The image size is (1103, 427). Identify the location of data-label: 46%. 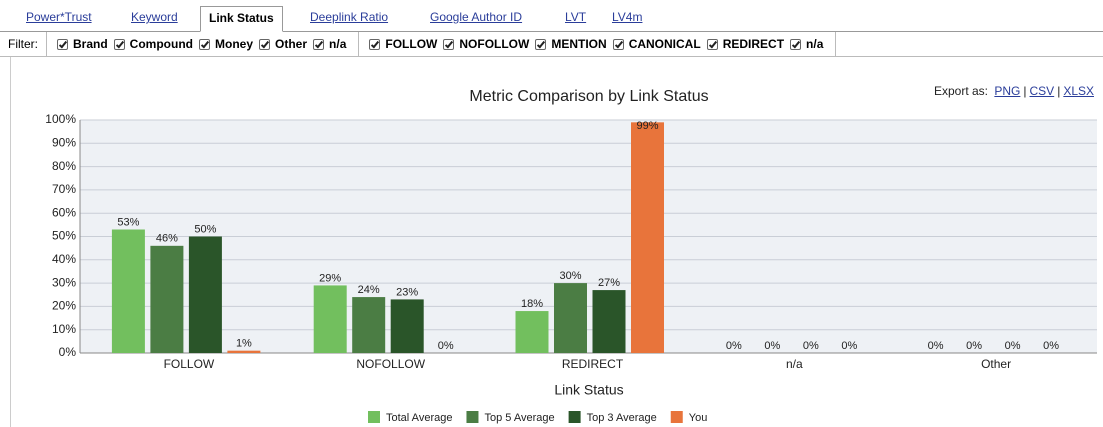
(167, 239).